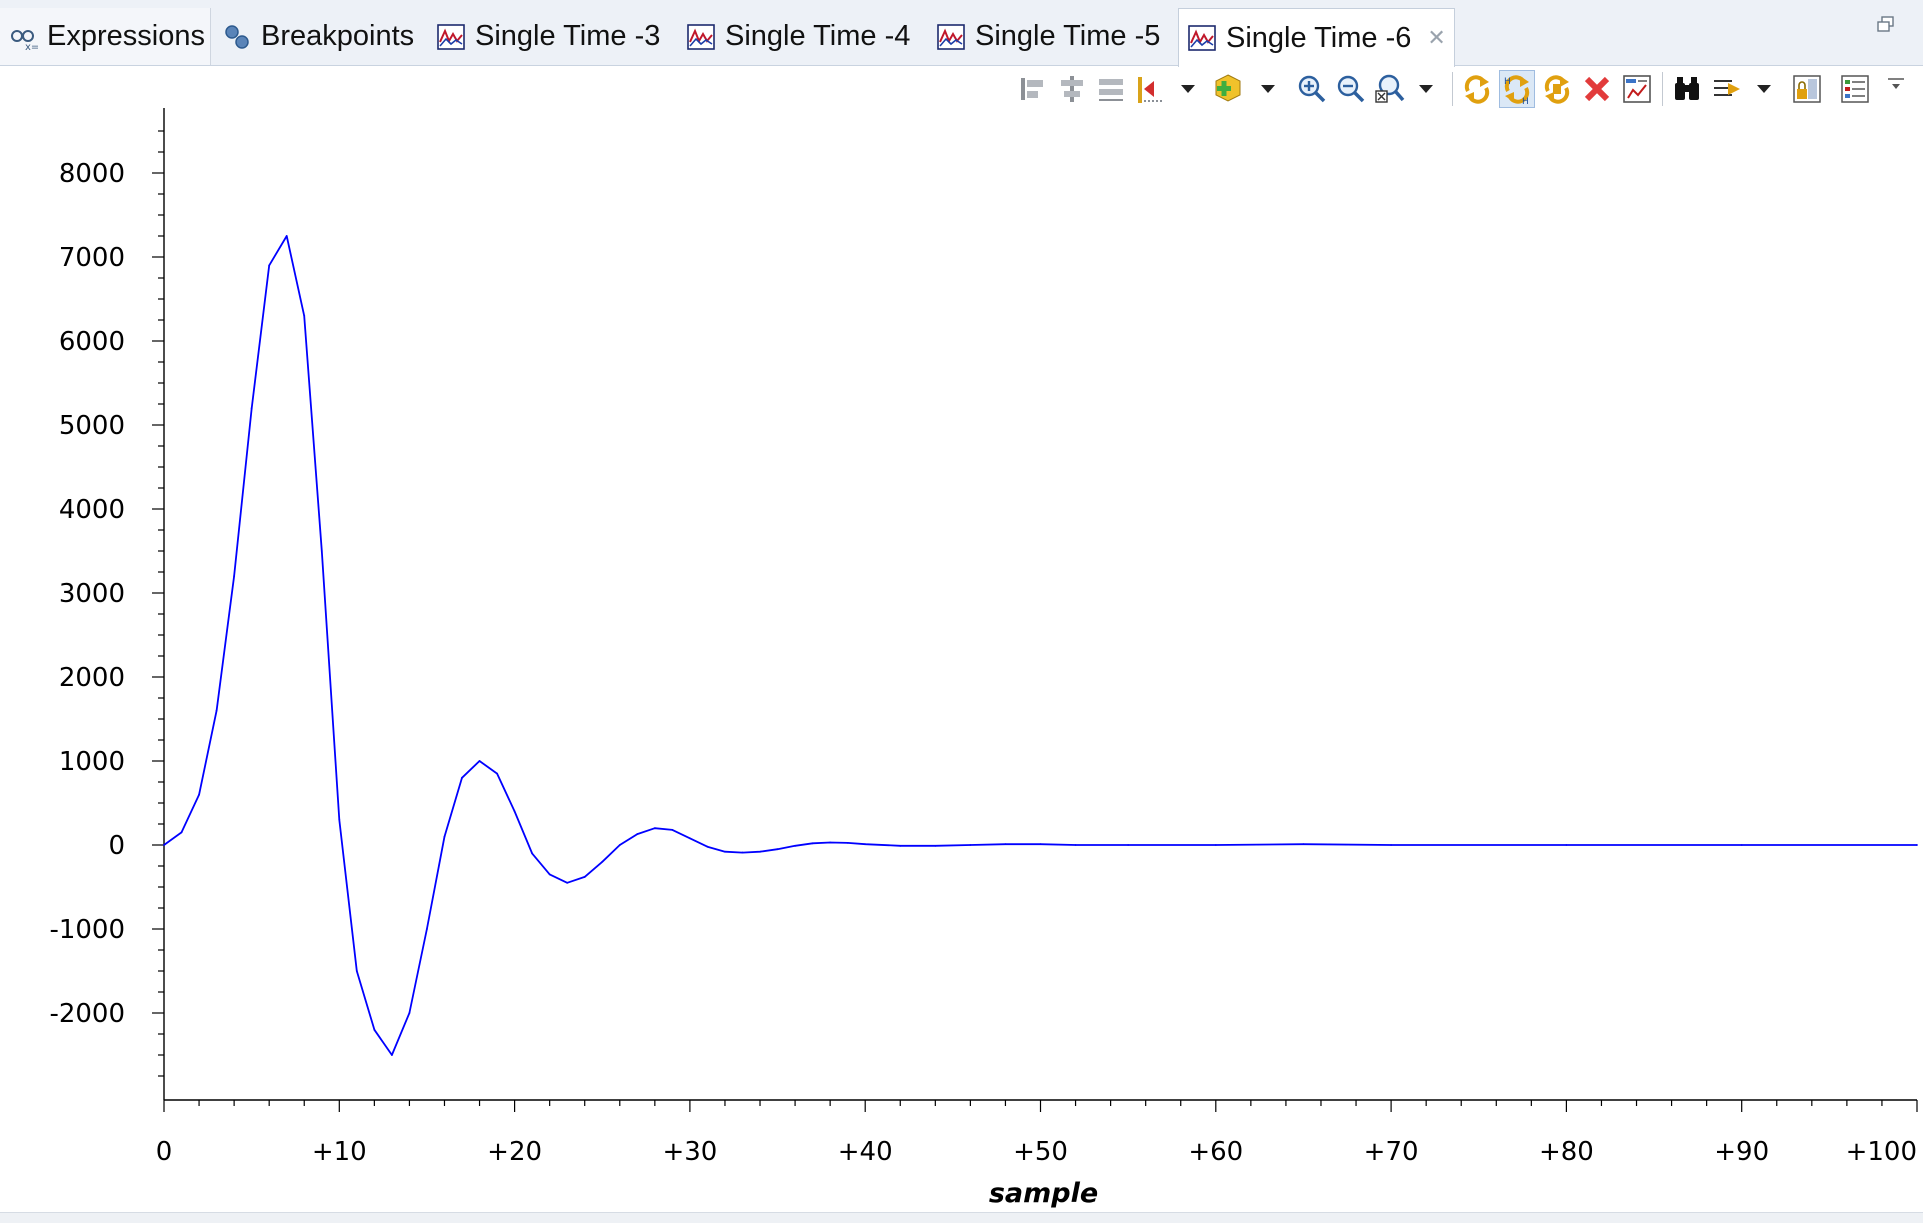 The width and height of the screenshot is (1923, 1223). Describe the element at coordinates (514, 1152) in the screenshot. I see `x-tick-label: +20` at that location.